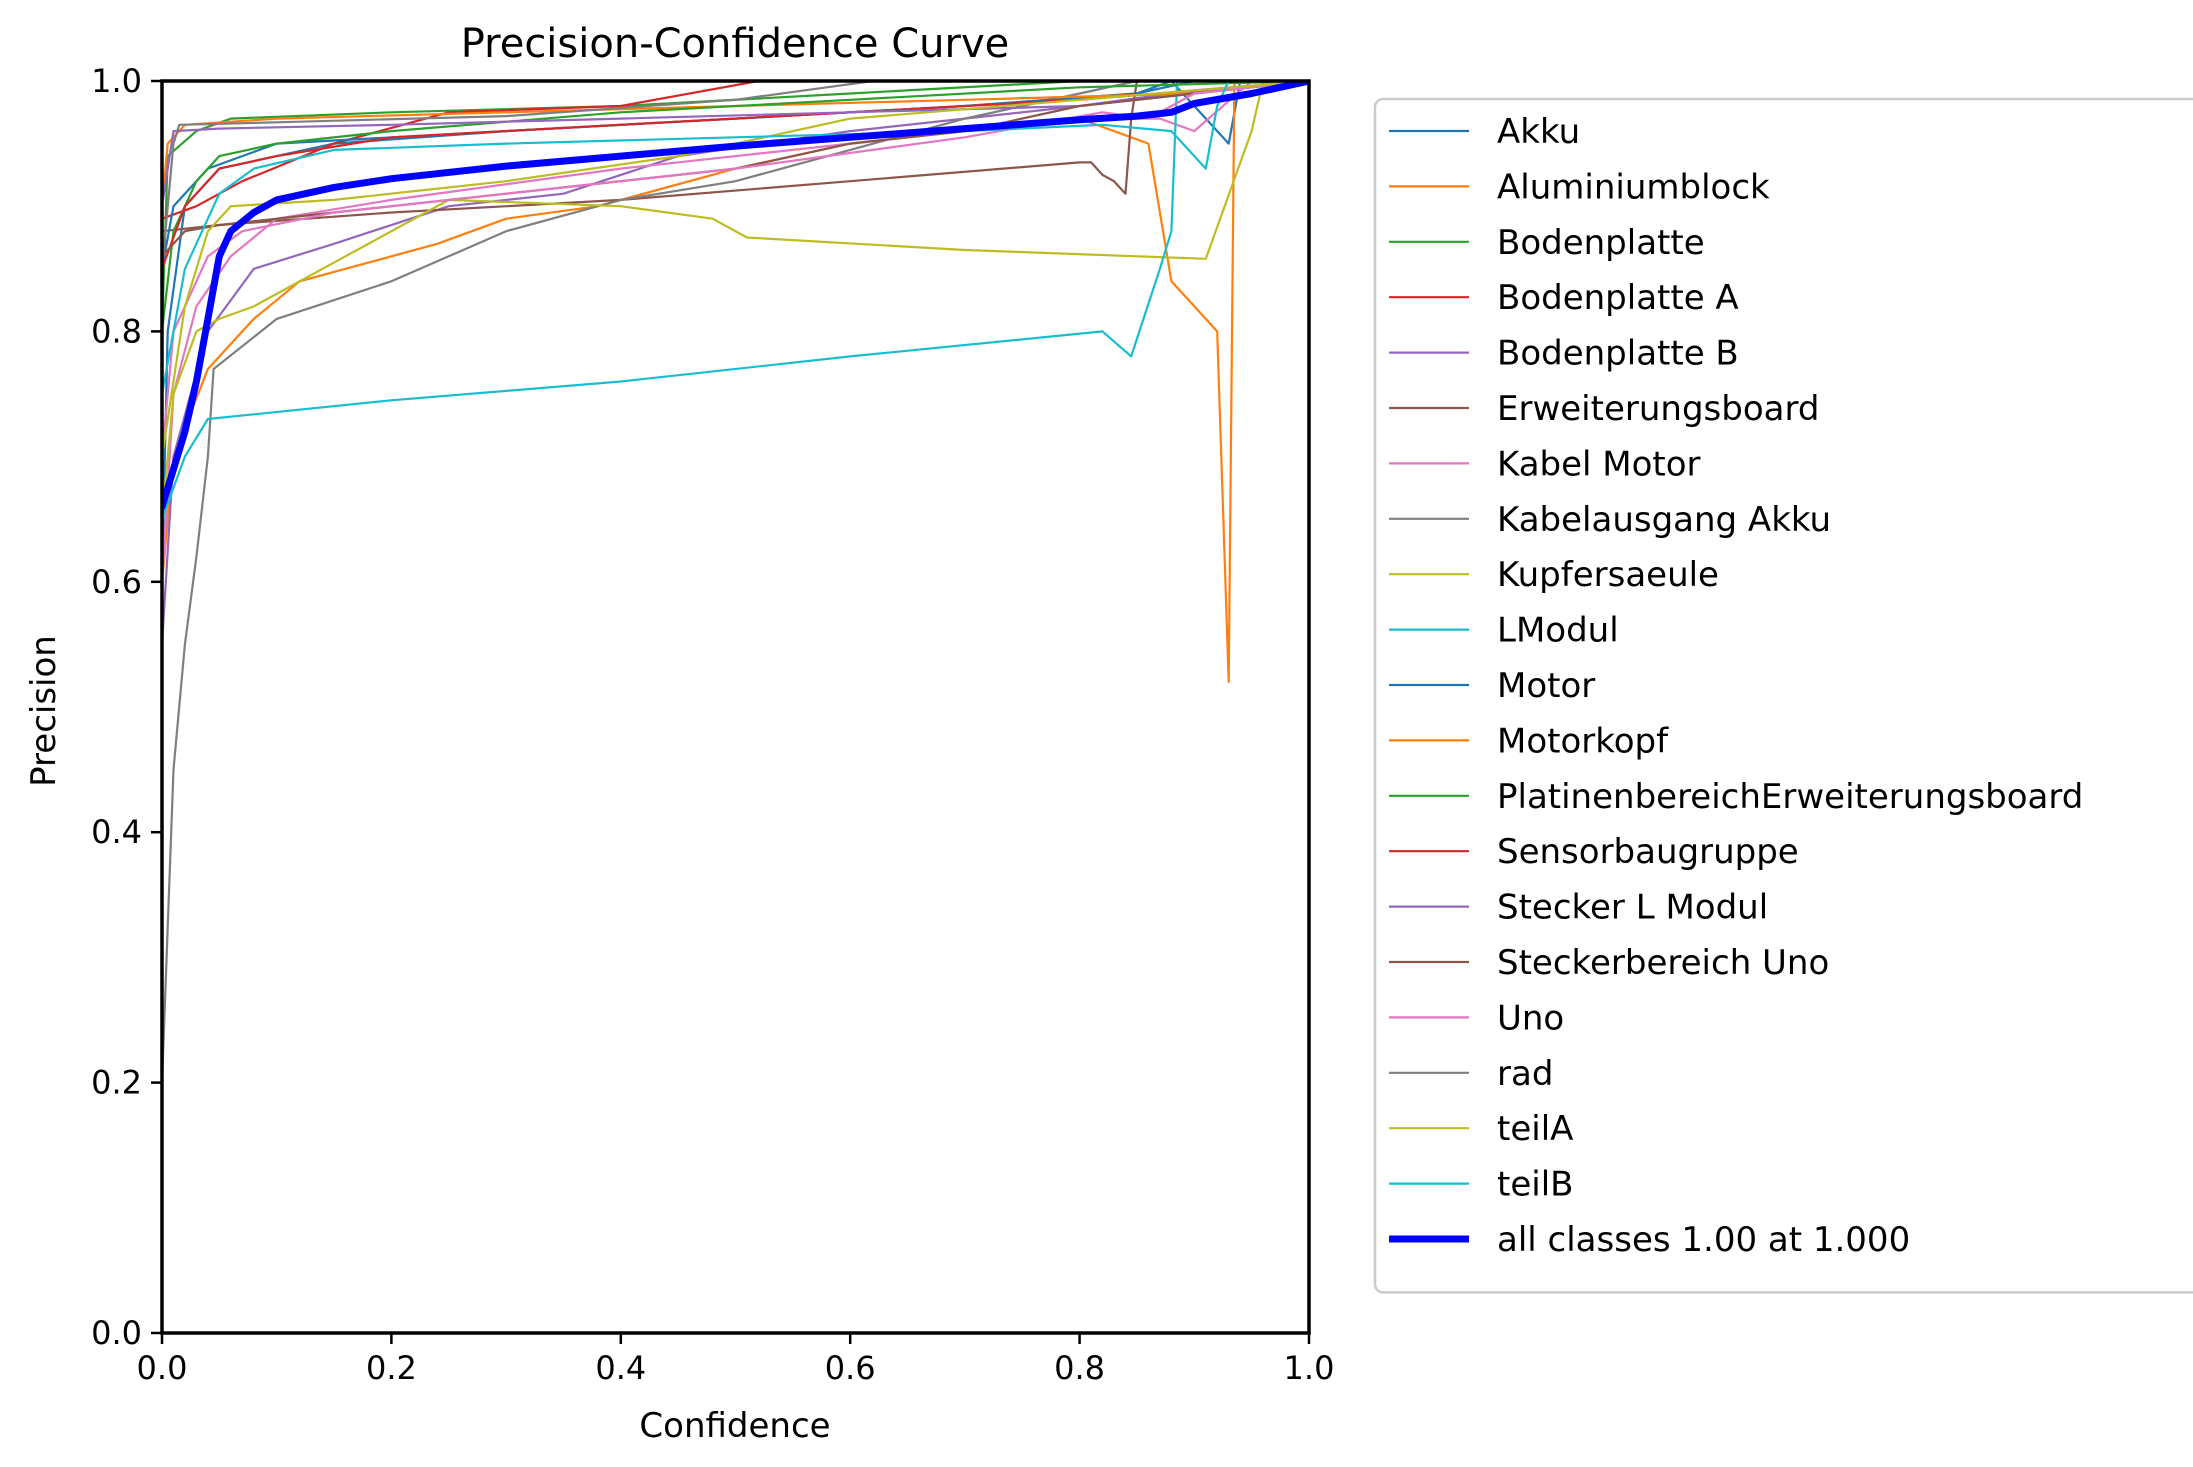 The width and height of the screenshot is (2193, 1467). I want to click on legend-label: Bodenplatte B, so click(1618, 354).